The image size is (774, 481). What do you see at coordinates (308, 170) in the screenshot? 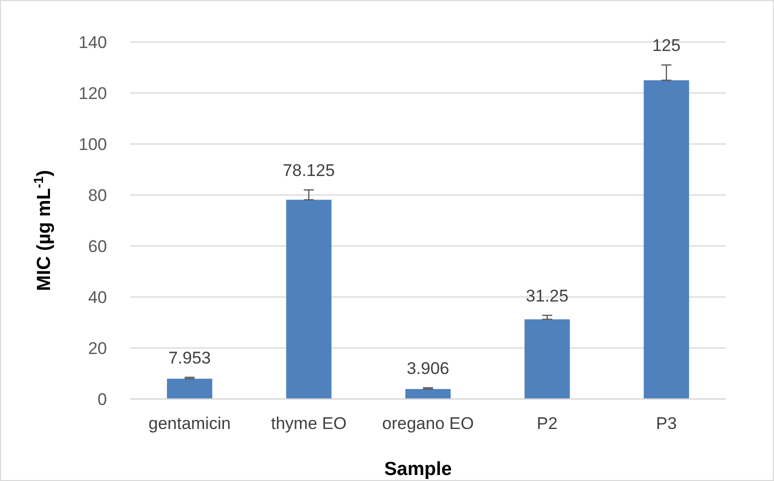
I see `data-label: 78.125` at bounding box center [308, 170].